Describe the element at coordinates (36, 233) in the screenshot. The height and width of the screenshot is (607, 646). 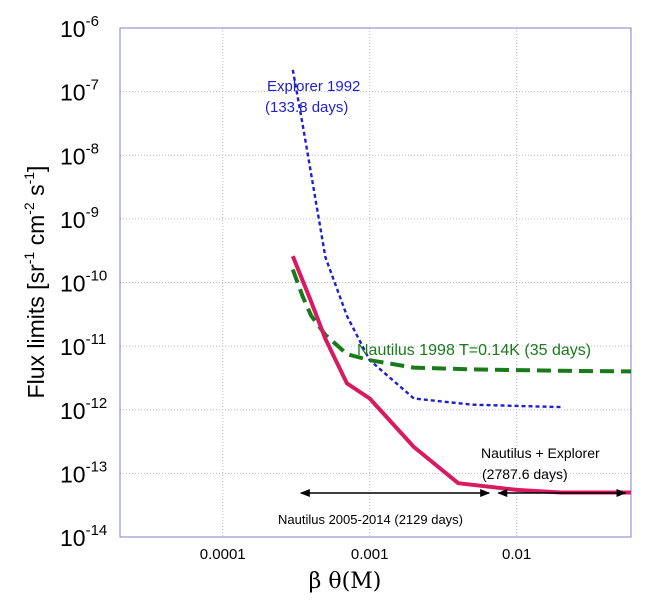
I see `y-axis-units-cm: cm` at that location.